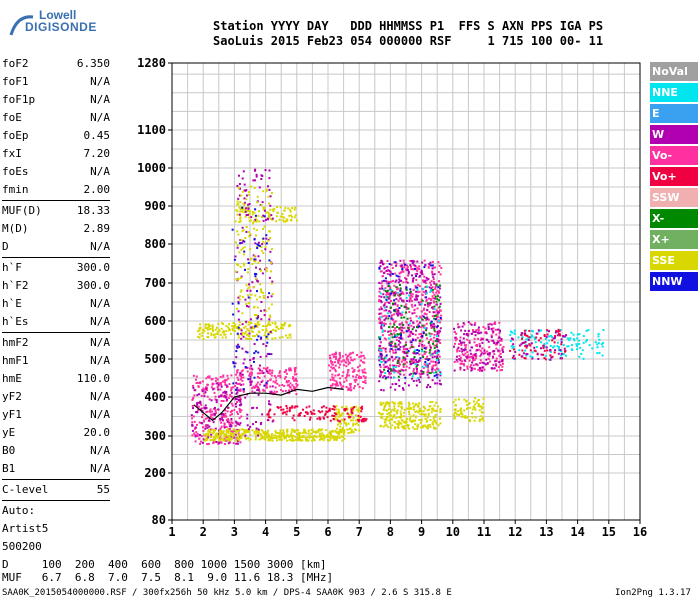 This screenshot has height=600, width=700. I want to click on param-row: foE N/A, so click(56, 118).